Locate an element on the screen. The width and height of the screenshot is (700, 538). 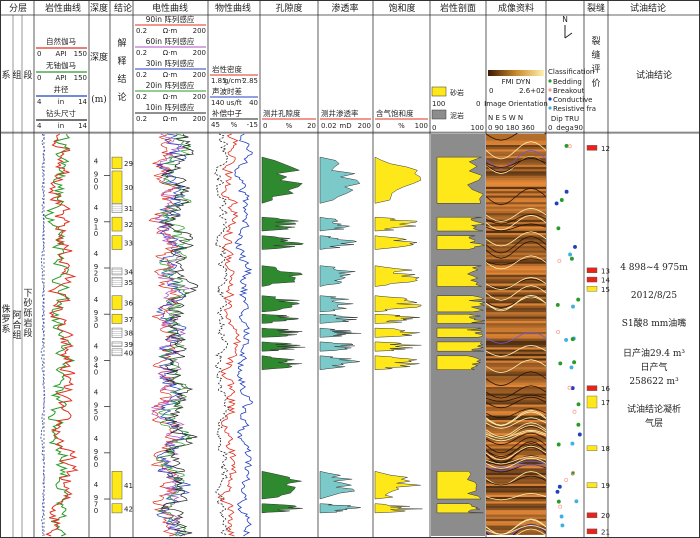
elec-track-name: 60in 阵列感应 is located at coordinates (170, 41).